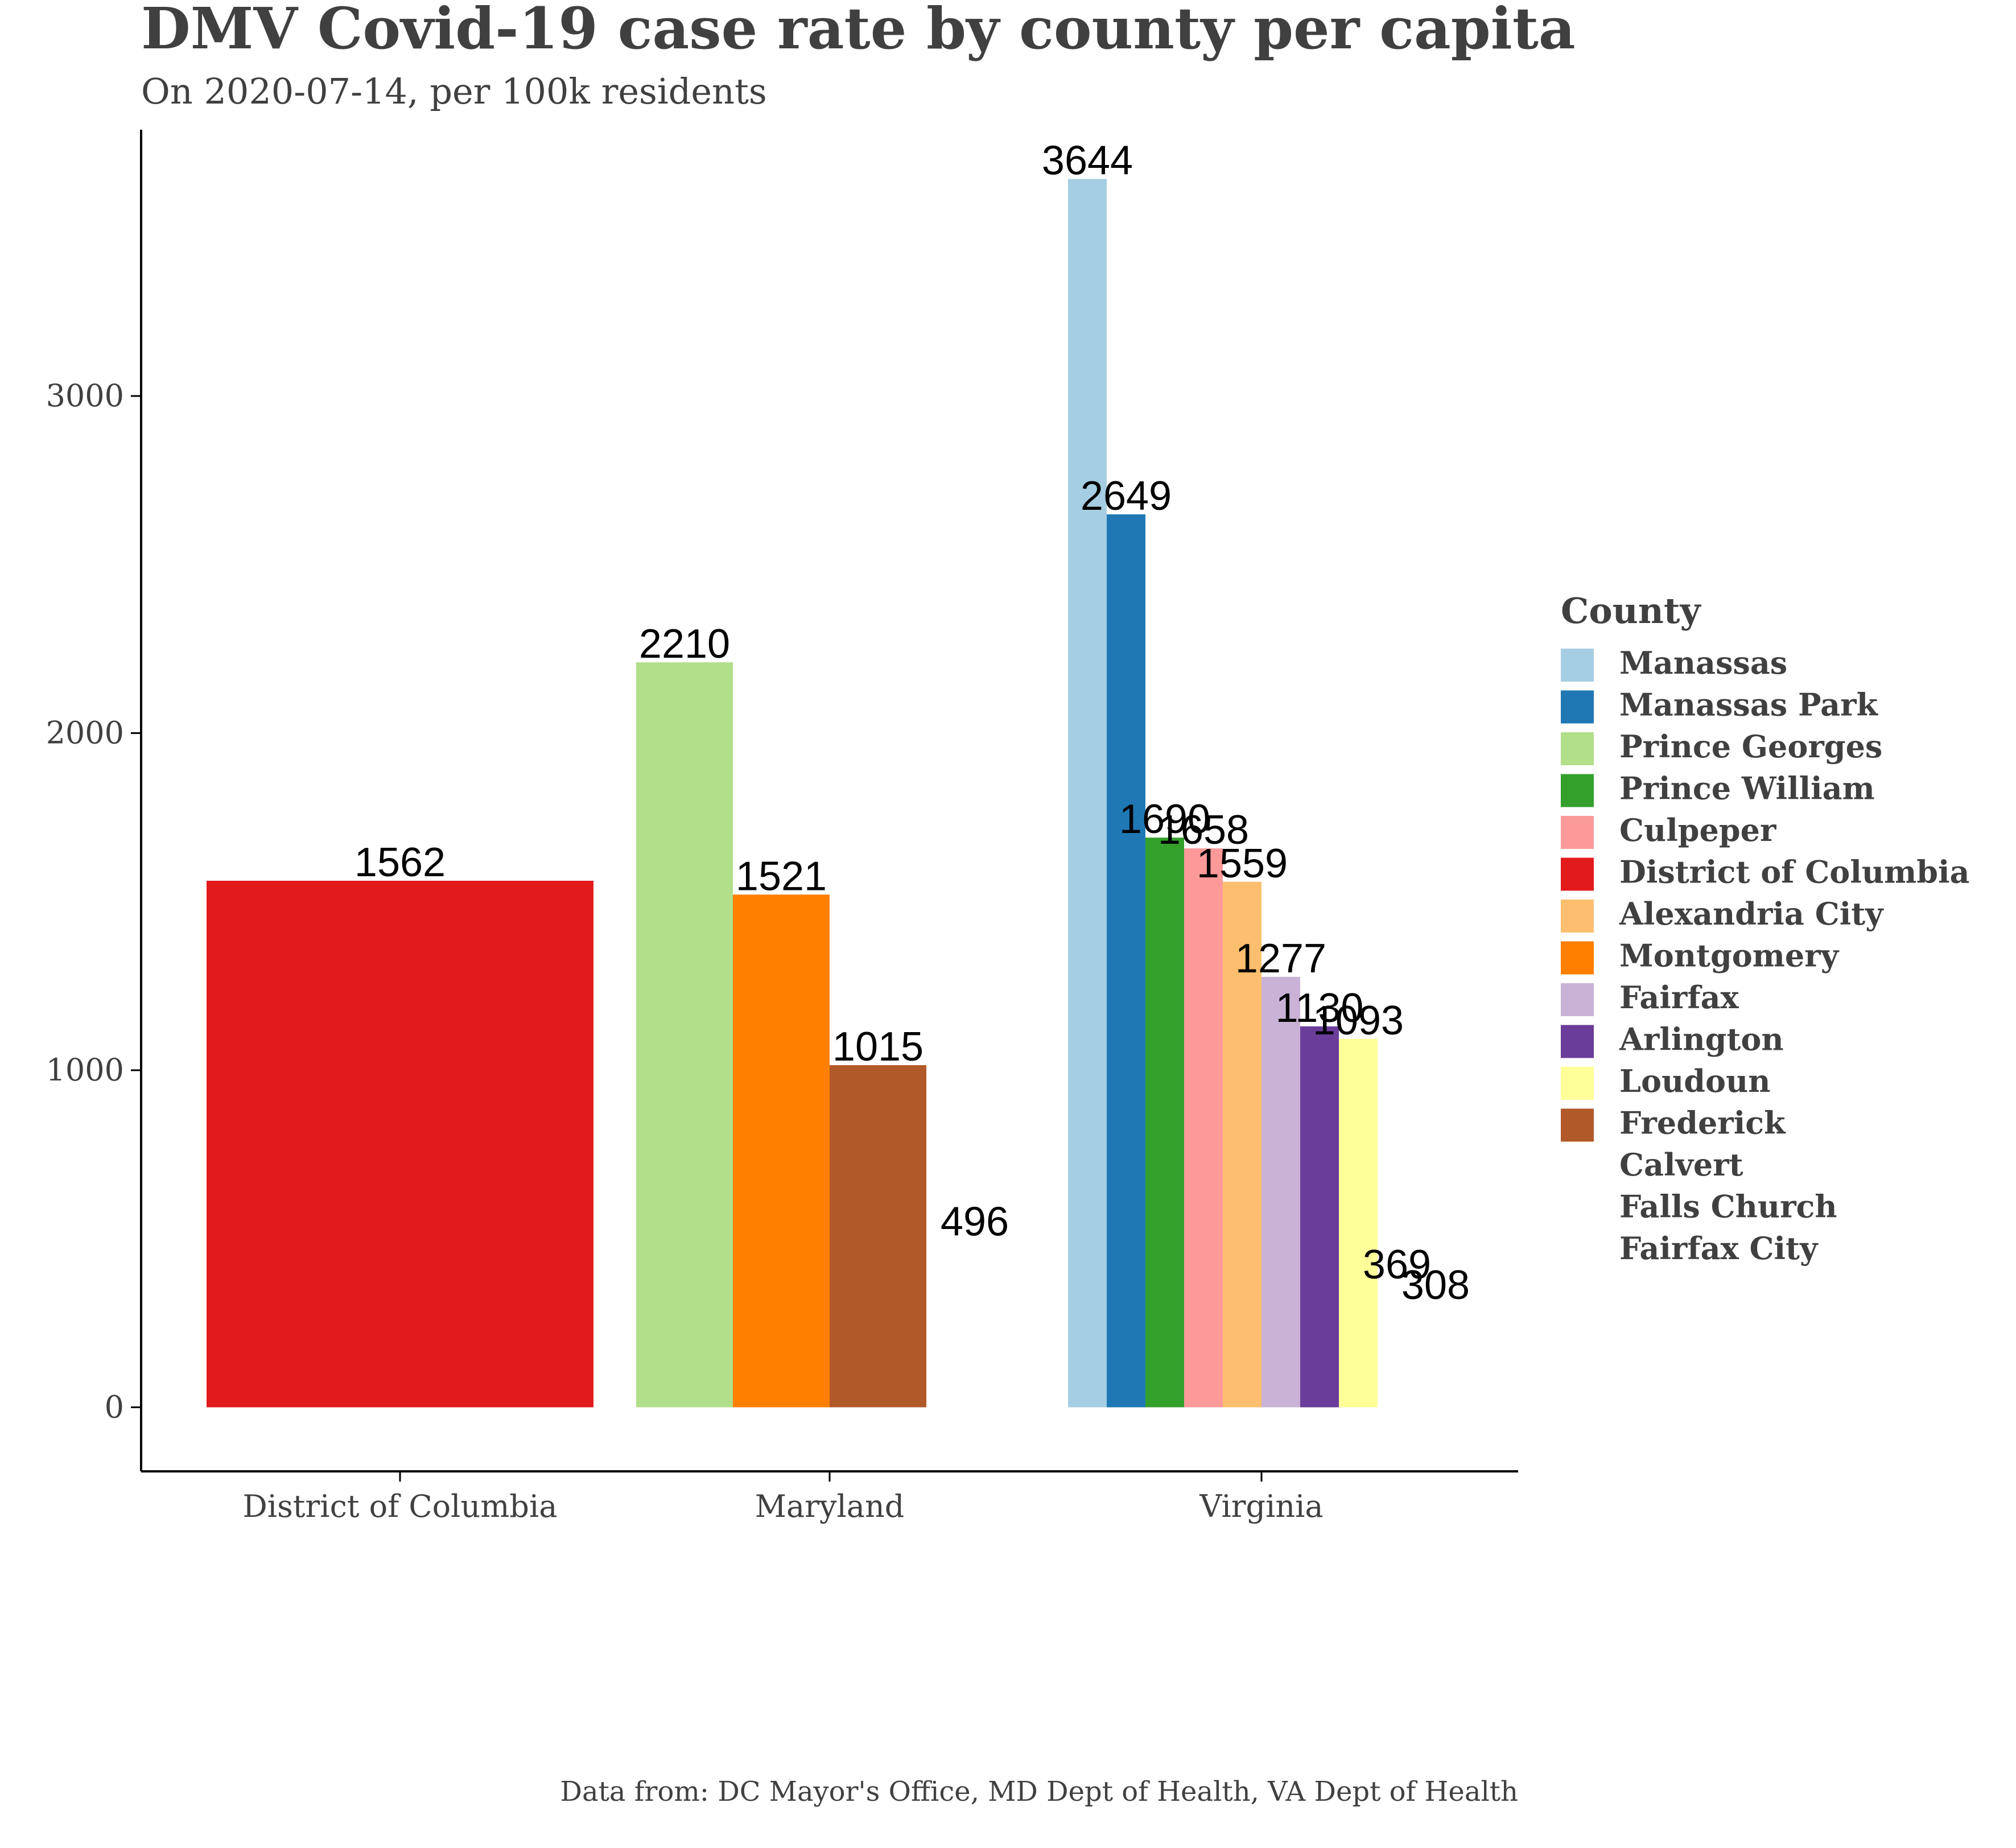 This screenshot has width=2016, height=1848. I want to click on legend-label: Prince William, so click(1747, 788).